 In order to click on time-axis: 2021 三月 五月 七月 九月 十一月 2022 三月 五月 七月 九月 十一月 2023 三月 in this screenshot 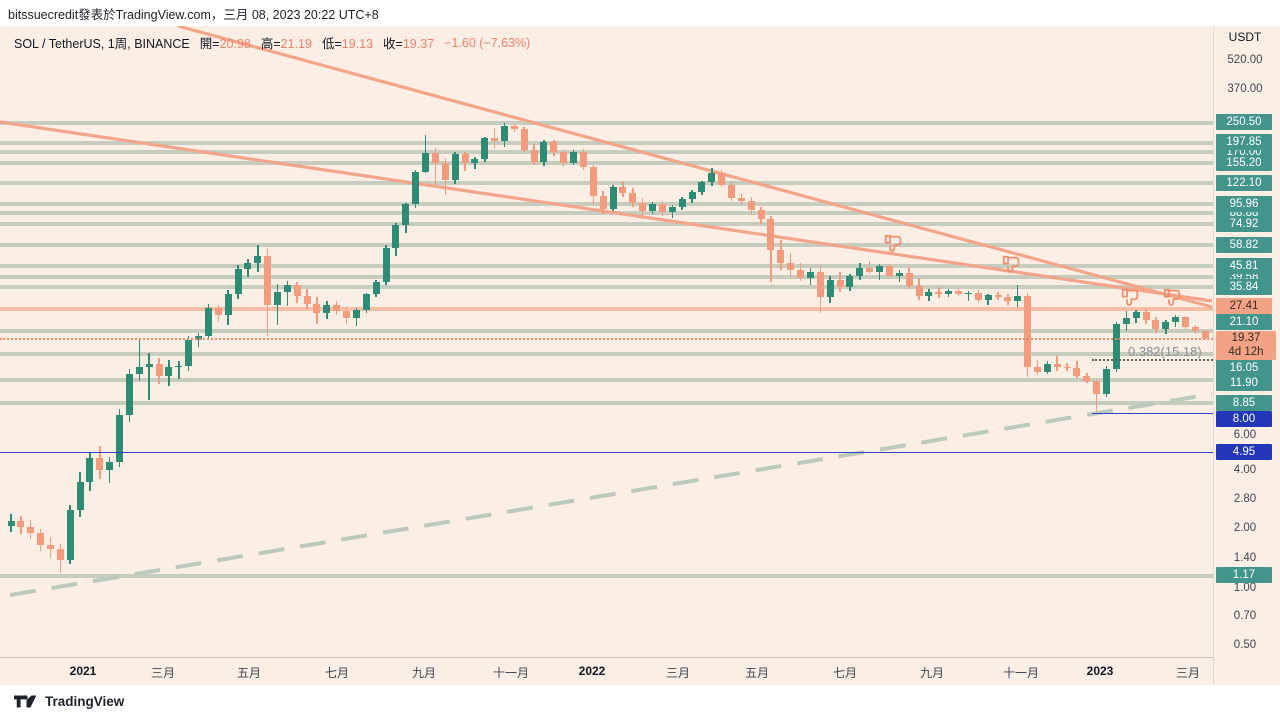, I will do `click(606, 671)`.